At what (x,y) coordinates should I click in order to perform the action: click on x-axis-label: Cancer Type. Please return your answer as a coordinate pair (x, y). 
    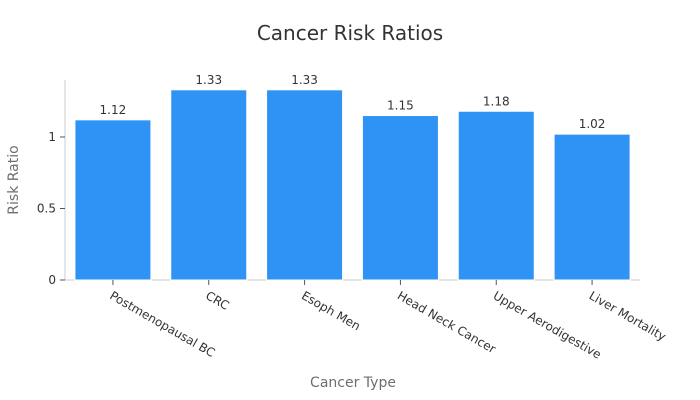
    Looking at the image, I should click on (353, 383).